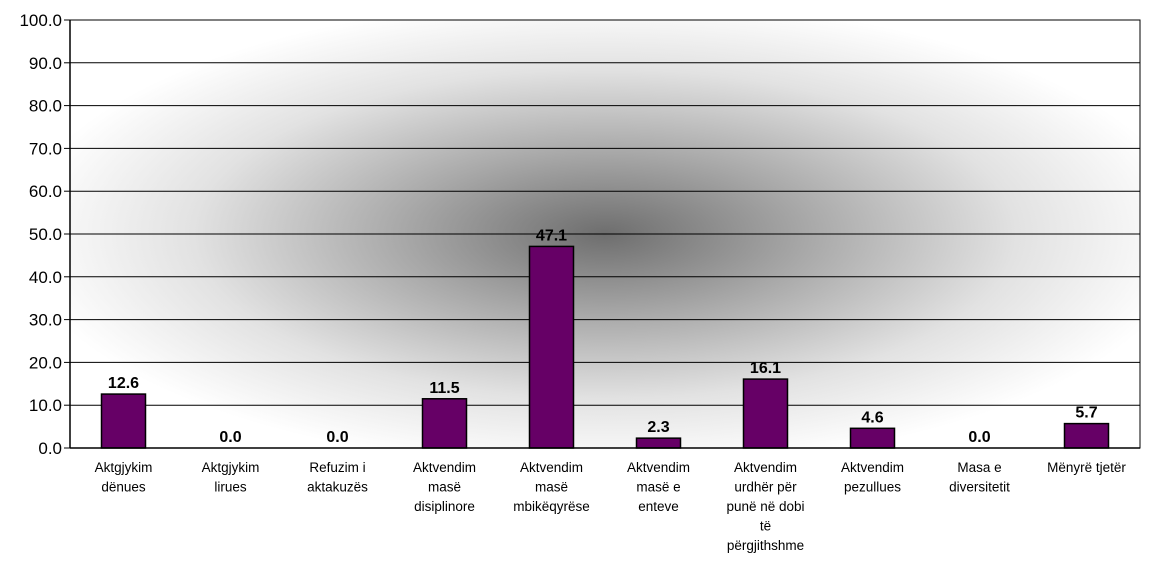 The height and width of the screenshot is (586, 1151). Describe the element at coordinates (765, 368) in the screenshot. I see `data-label: 16.1` at that location.